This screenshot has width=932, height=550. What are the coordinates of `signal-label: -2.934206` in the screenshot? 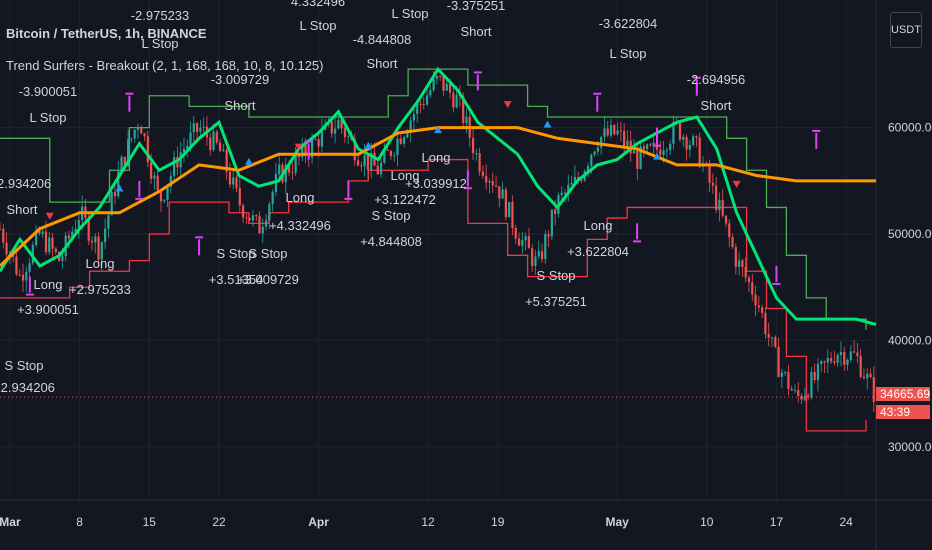 It's located at (25, 183).